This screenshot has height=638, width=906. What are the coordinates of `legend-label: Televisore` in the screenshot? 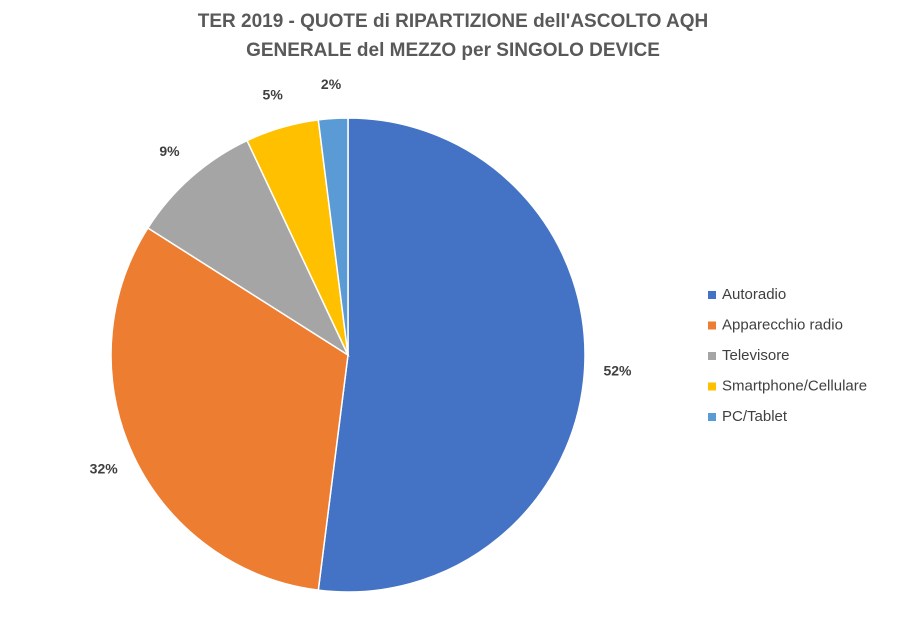 It's located at (756, 355).